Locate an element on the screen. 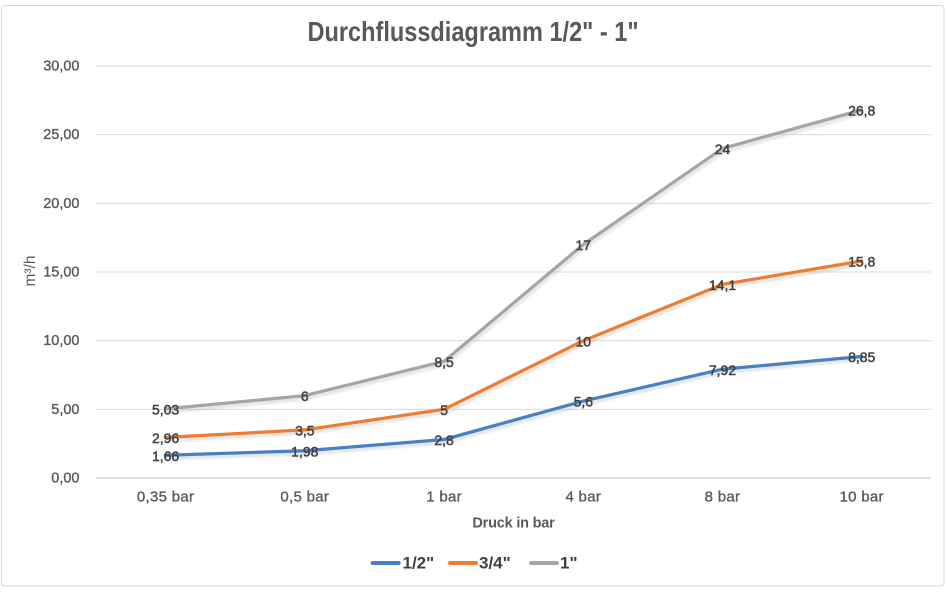 This screenshot has height=593, width=946. svg-text: 30,00 is located at coordinates (61, 67).